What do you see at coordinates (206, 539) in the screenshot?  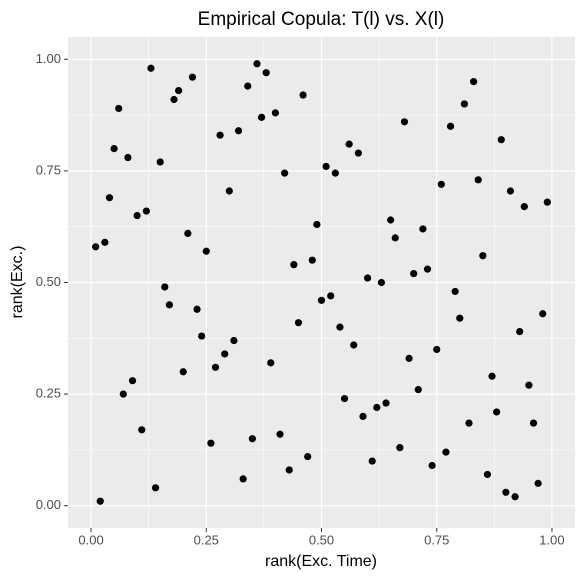 I see `x-tick-label: 0.25` at bounding box center [206, 539].